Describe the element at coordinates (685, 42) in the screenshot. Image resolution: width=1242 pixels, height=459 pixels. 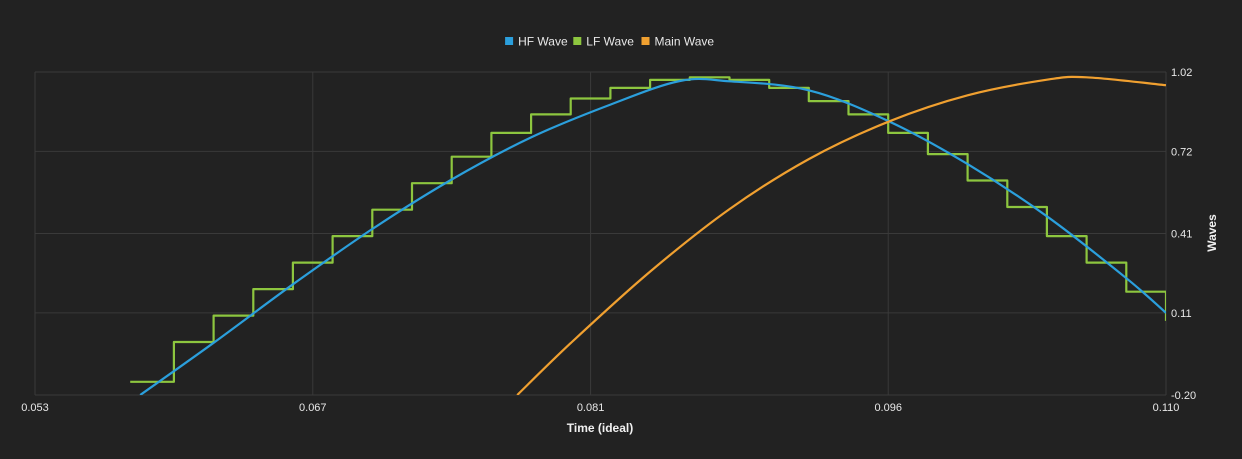
I see `legend-label: Main Wave` at that location.